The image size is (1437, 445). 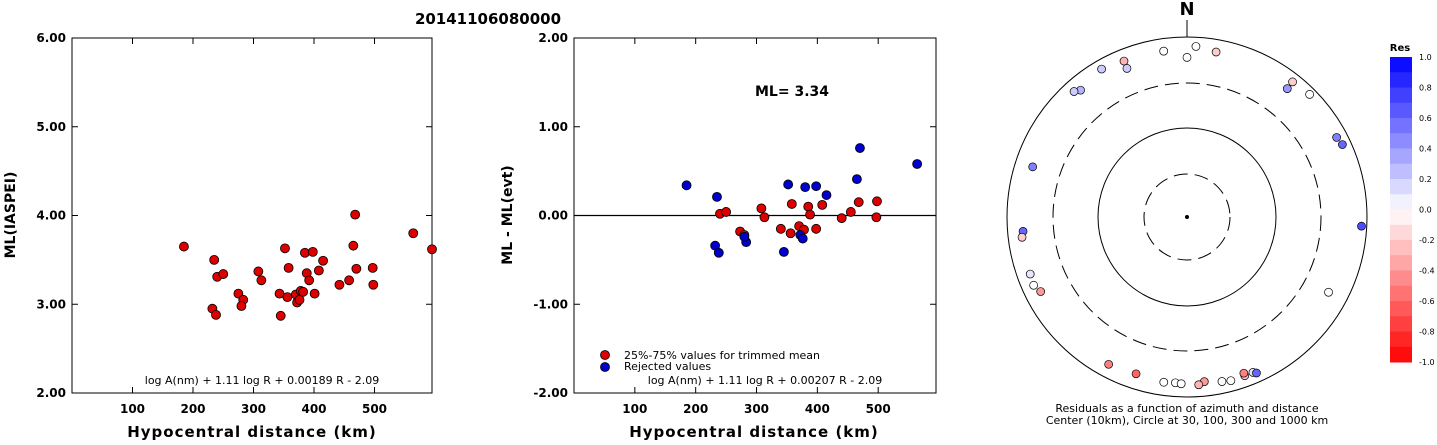 I want to click on center-dot, so click(x=1187, y=217).